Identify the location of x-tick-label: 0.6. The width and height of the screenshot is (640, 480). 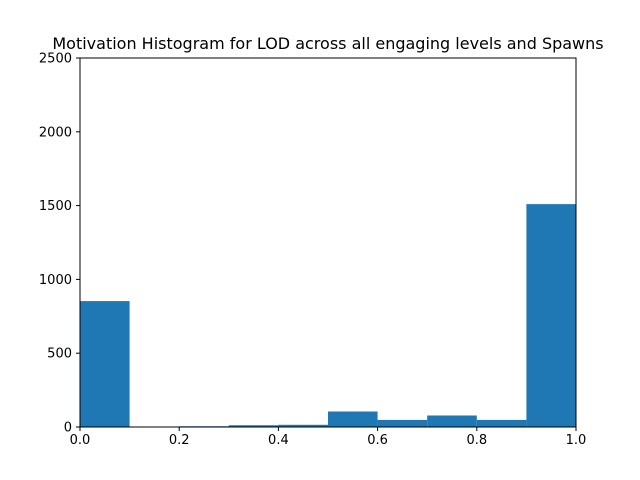
(377, 440).